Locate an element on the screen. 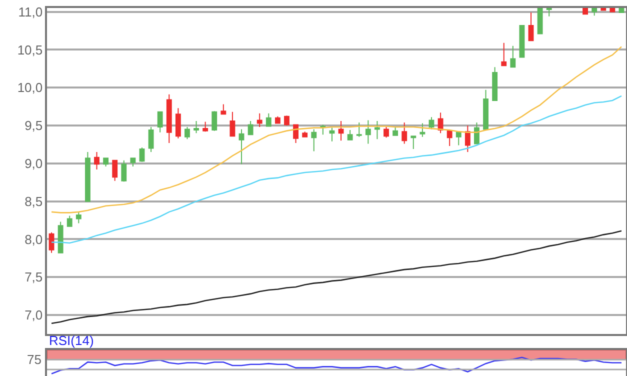 This screenshot has width=627, height=376. y-tick-label: 8,0 is located at coordinates (33, 239).